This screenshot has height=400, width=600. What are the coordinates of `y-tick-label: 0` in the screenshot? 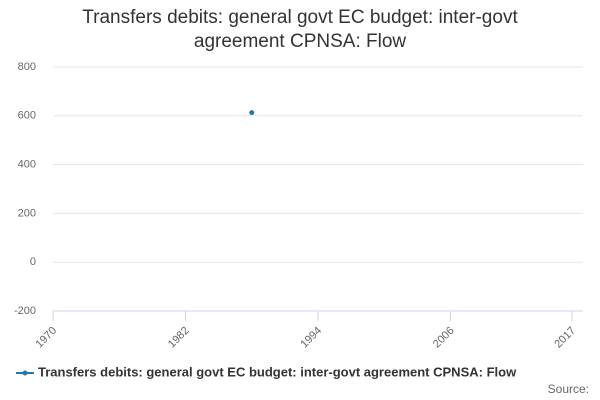 It's located at (33, 262).